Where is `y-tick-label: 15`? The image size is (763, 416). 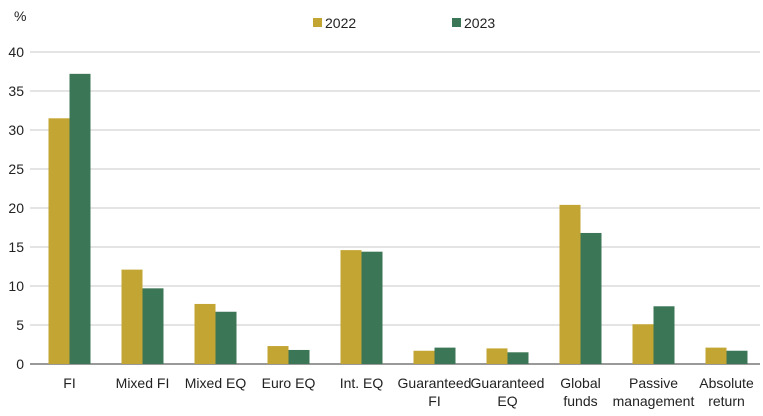 y-tick-label: 15 is located at coordinates (16, 247).